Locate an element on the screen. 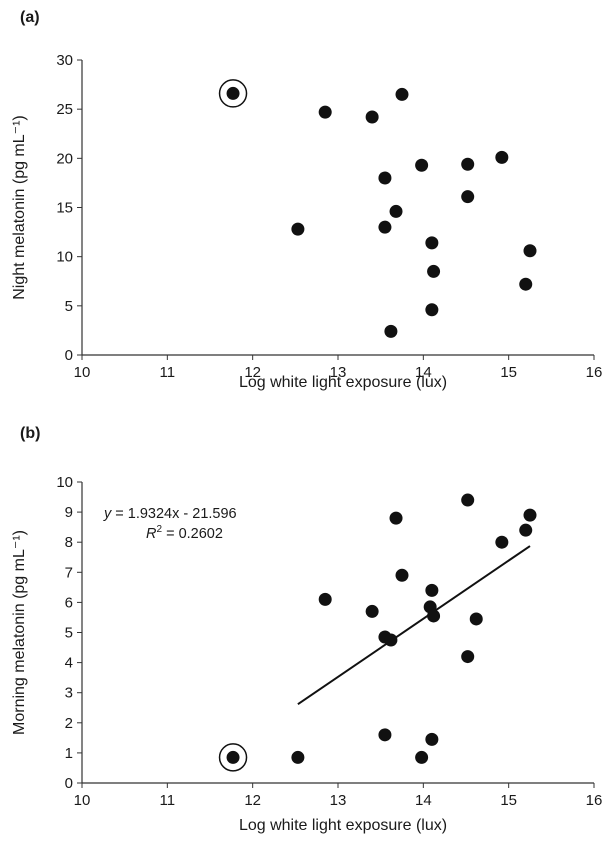 The width and height of the screenshot is (605, 841). y-tick-label: 1 is located at coordinates (69, 753).